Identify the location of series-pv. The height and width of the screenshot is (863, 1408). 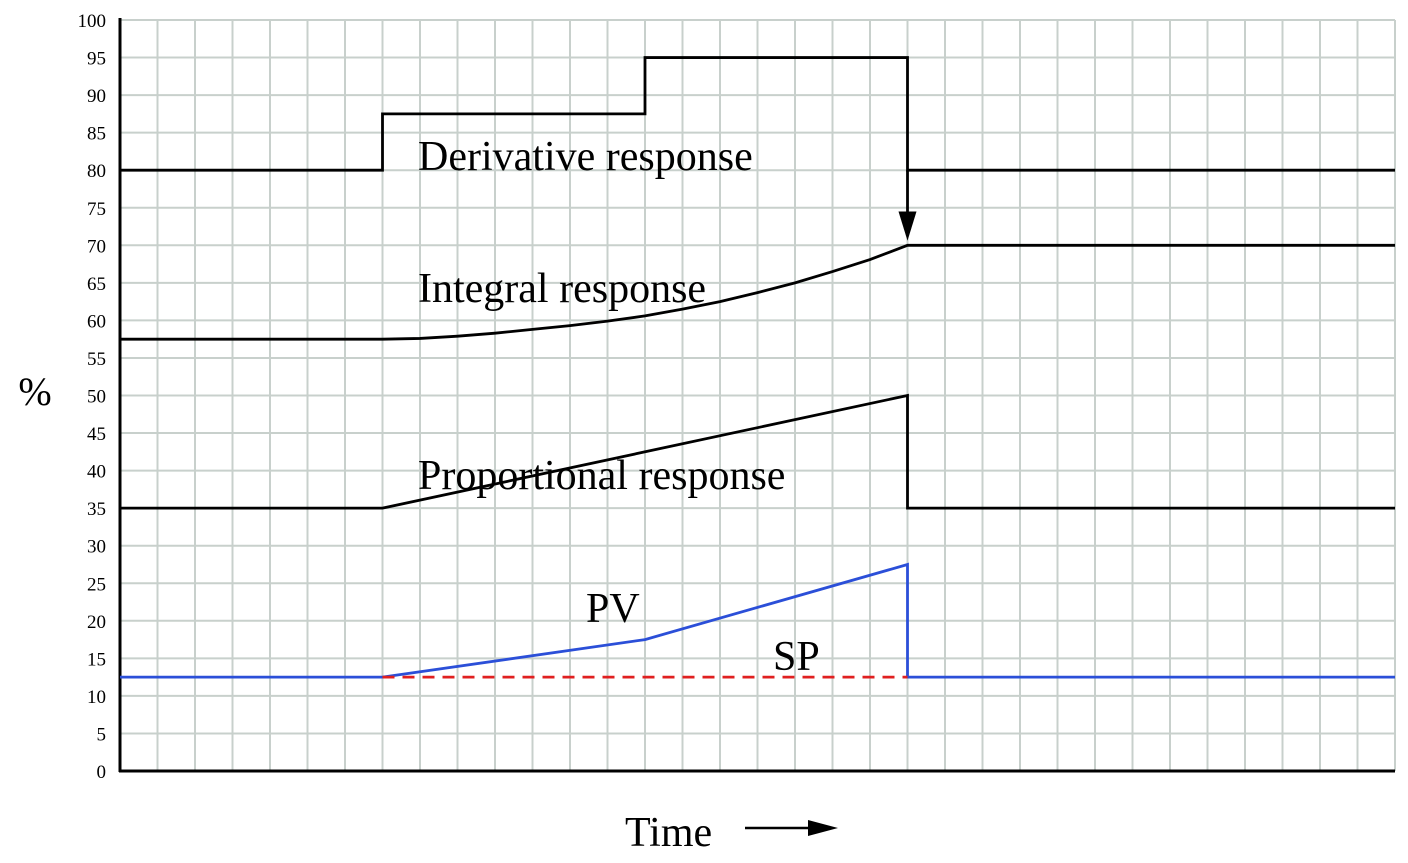
(757, 620).